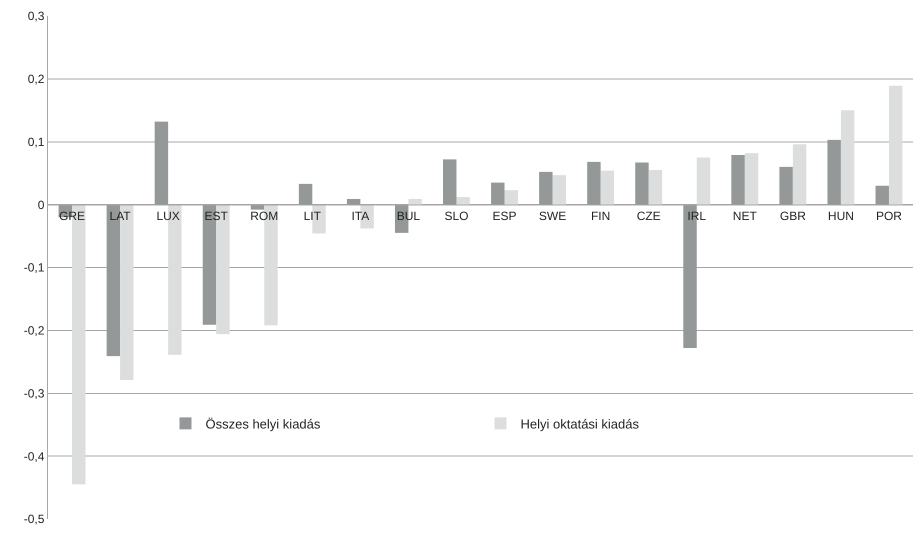  I want to click on x-tick-label: POR, so click(889, 216).